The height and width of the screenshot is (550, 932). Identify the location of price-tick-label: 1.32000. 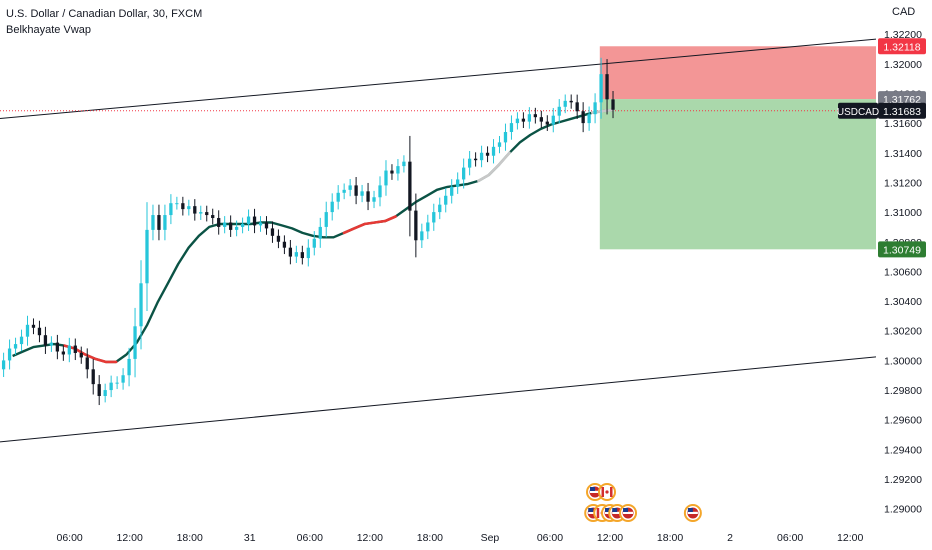
(903, 65).